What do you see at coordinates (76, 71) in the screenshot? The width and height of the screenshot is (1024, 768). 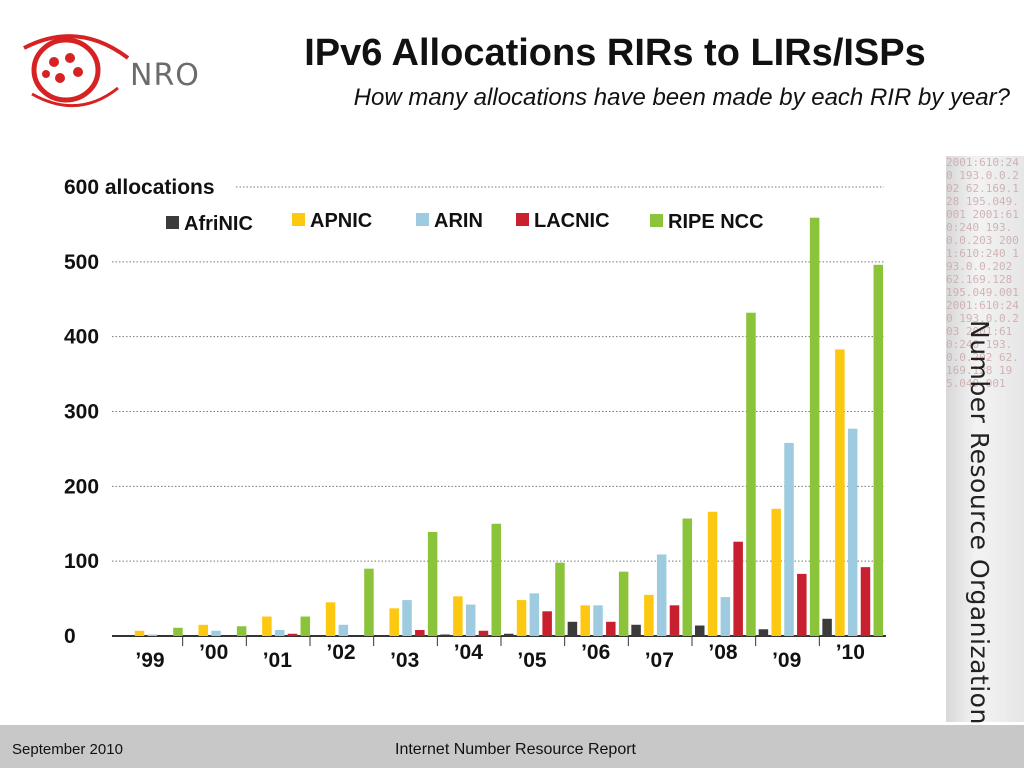 I see `nro-logo` at bounding box center [76, 71].